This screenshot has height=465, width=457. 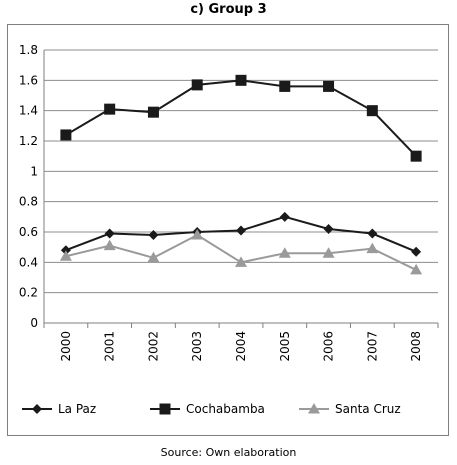 I want to click on y-tick-label: 1, so click(x=34, y=171).